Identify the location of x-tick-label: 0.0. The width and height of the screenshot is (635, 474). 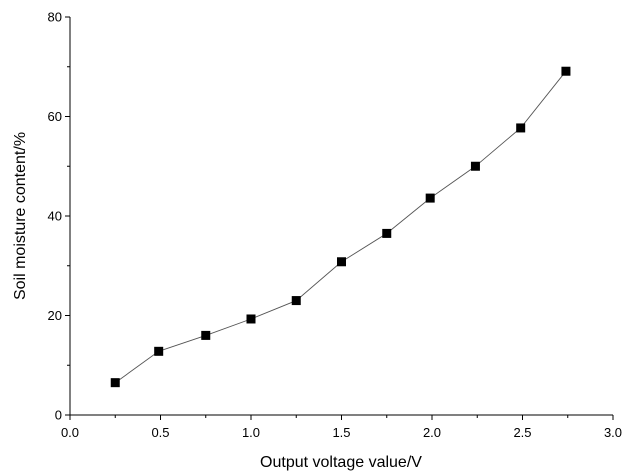
(70, 432).